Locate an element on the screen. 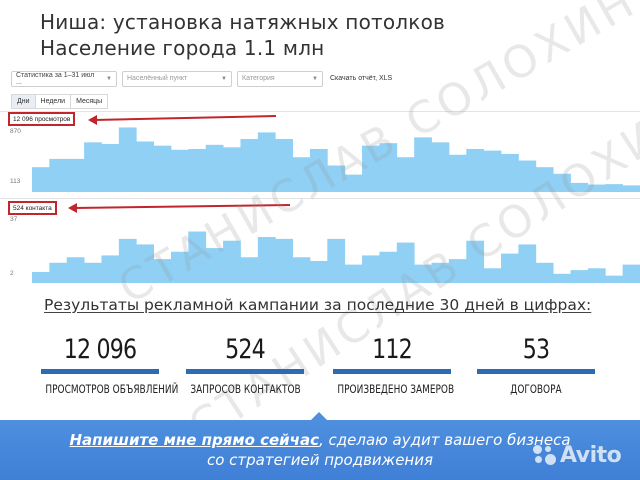 This screenshot has height=480, width=640. divider is located at coordinates (320, 198).